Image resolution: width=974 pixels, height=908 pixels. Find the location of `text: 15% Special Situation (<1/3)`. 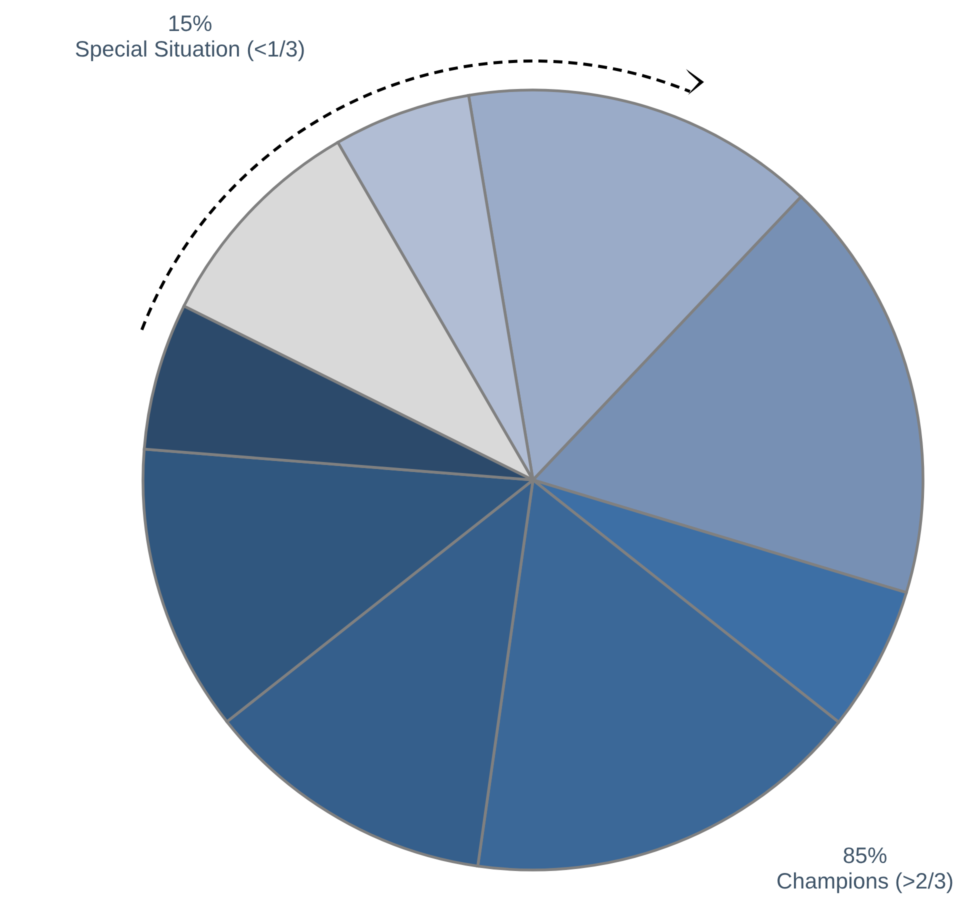

text: 15% Special Situation (<1/3) is located at coordinates (190, 39).